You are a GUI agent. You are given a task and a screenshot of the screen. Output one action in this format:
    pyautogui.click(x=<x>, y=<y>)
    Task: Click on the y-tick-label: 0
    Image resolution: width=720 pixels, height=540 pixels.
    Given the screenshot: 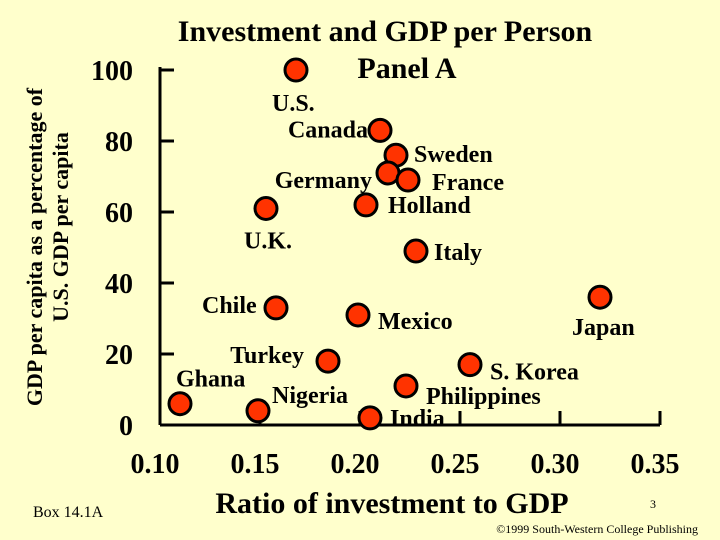 What is the action you would take?
    pyautogui.click(x=126, y=426)
    